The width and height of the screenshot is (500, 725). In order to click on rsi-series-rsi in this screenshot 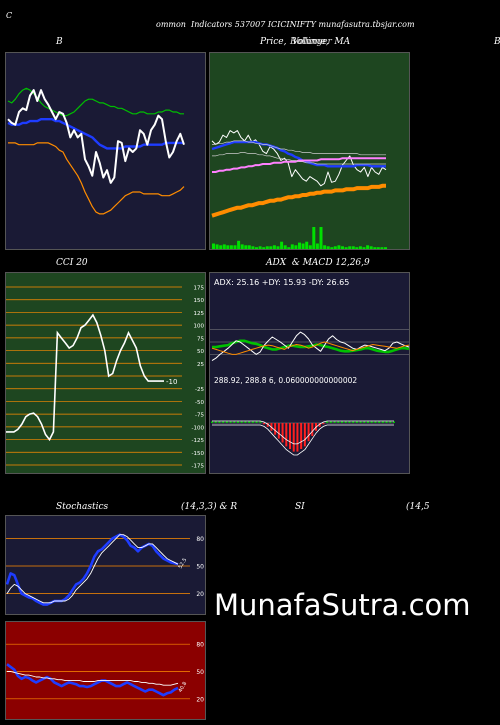, I will do `click(92, 680)`.